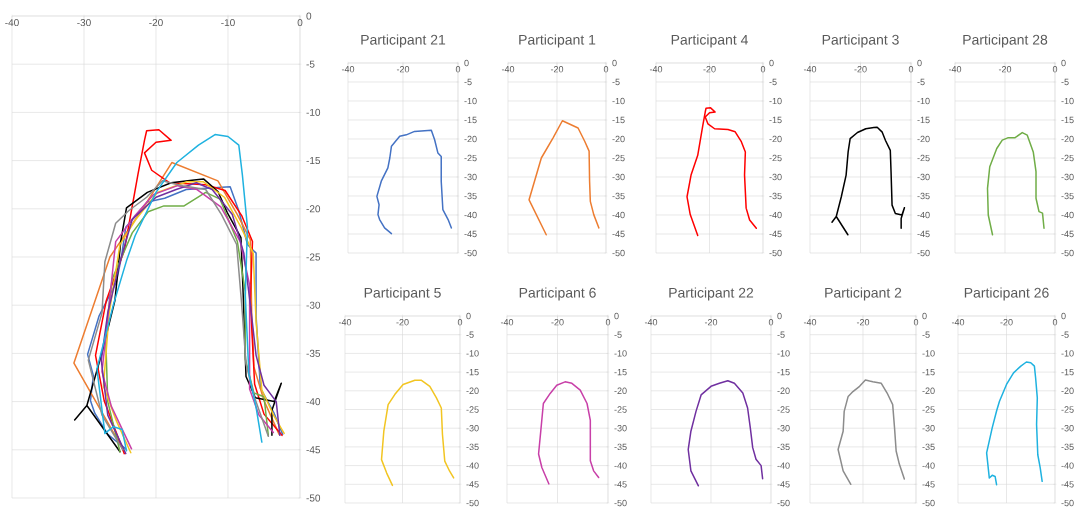  Describe the element at coordinates (863, 294) in the screenshot. I see `chart-title: Participant 2` at that location.